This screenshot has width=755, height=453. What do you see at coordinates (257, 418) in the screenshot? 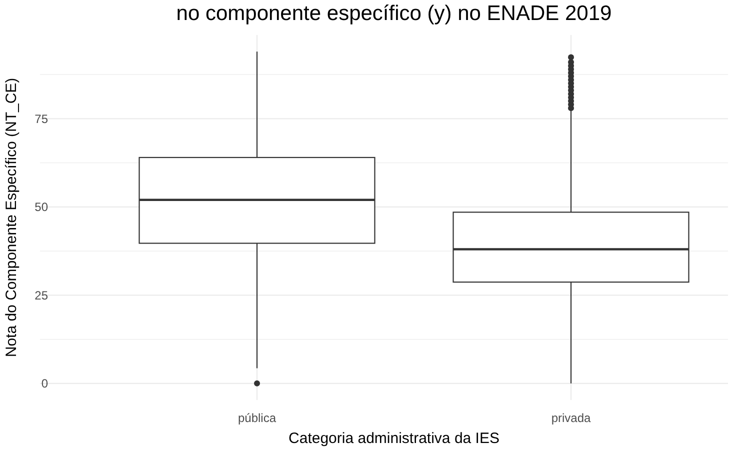
I see `x-tick-label: pública` at bounding box center [257, 418].